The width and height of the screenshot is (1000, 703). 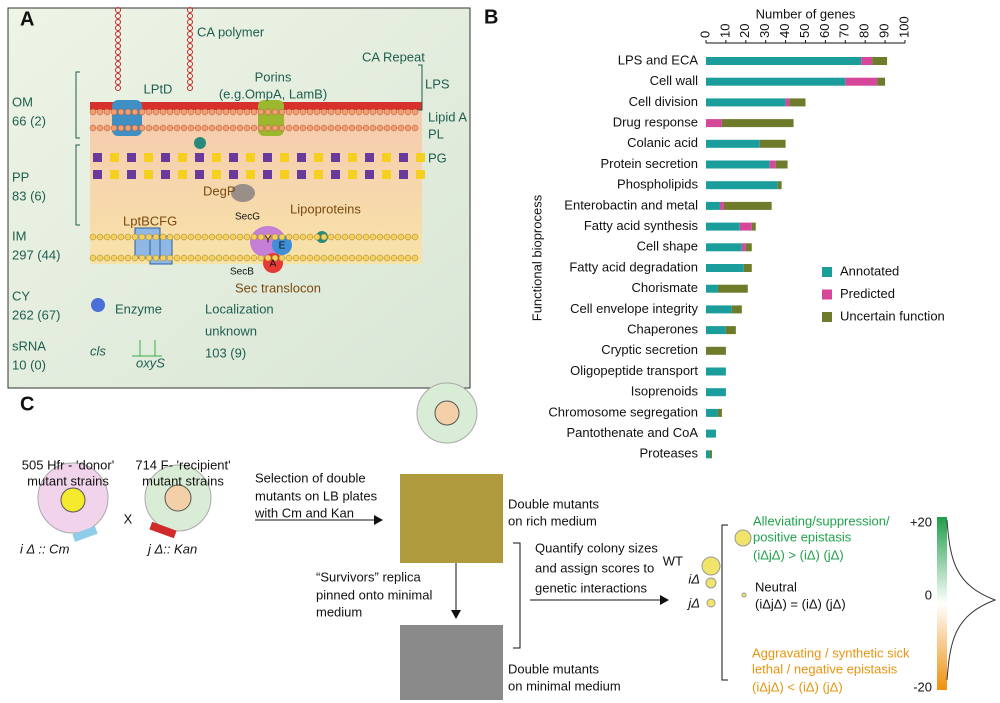 I want to click on label: Lipid A, so click(x=447, y=116).